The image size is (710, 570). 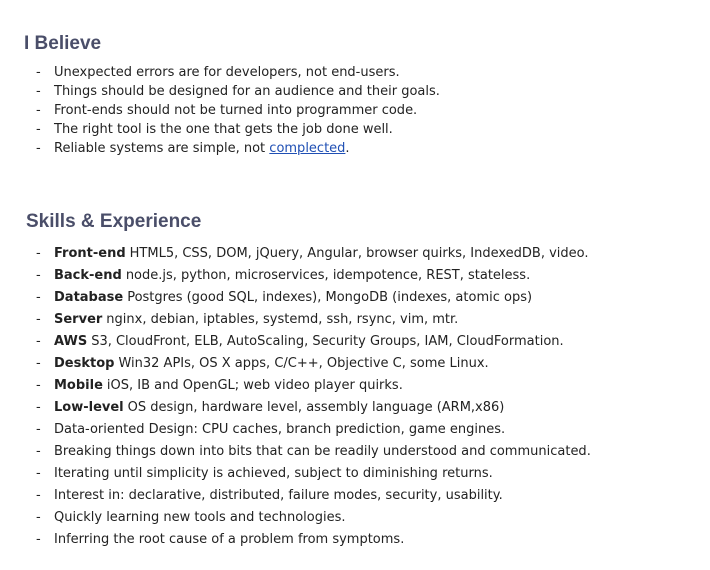 I want to click on skill-category: Front-end, so click(x=90, y=253).